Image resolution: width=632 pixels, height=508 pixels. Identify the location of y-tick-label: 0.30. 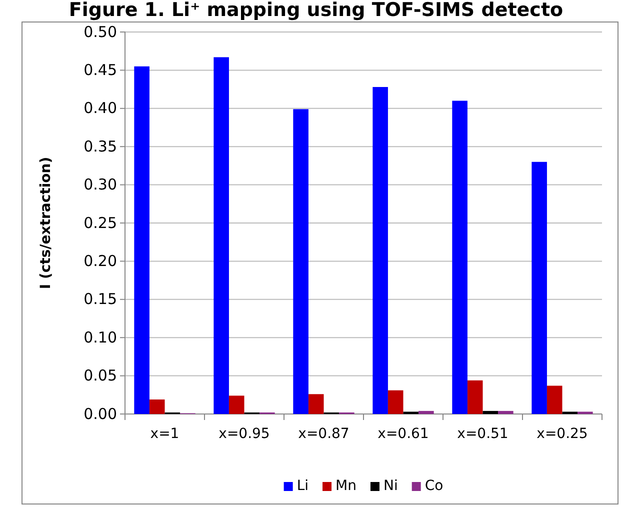
(100, 185).